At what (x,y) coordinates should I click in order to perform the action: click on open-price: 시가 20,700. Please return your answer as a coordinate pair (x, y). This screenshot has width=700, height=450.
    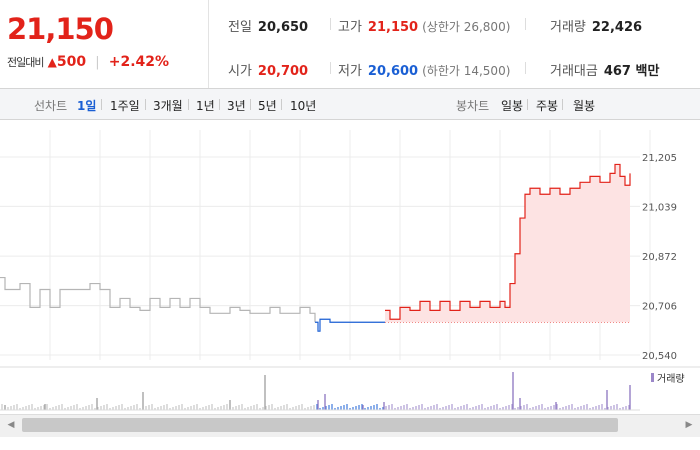
    Looking at the image, I should click on (268, 69).